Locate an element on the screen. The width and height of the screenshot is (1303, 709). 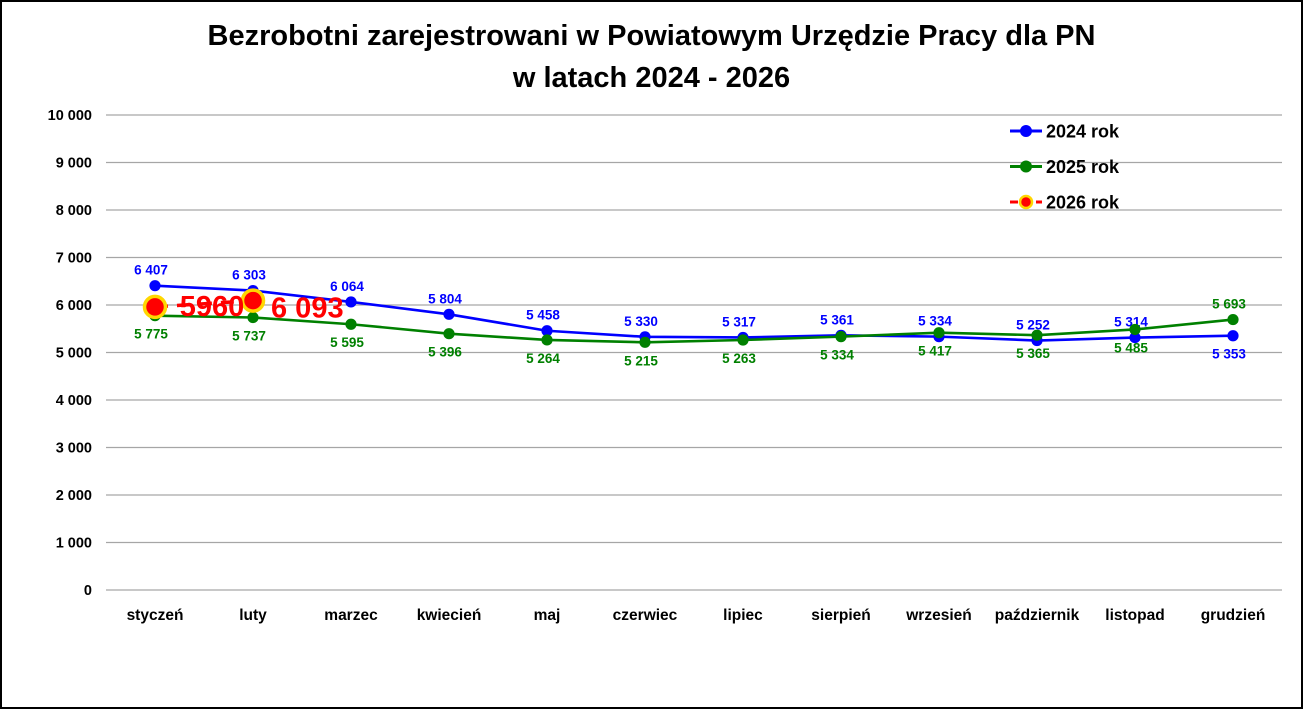
data-label-2024-rok: 5 317 is located at coordinates (739, 321).